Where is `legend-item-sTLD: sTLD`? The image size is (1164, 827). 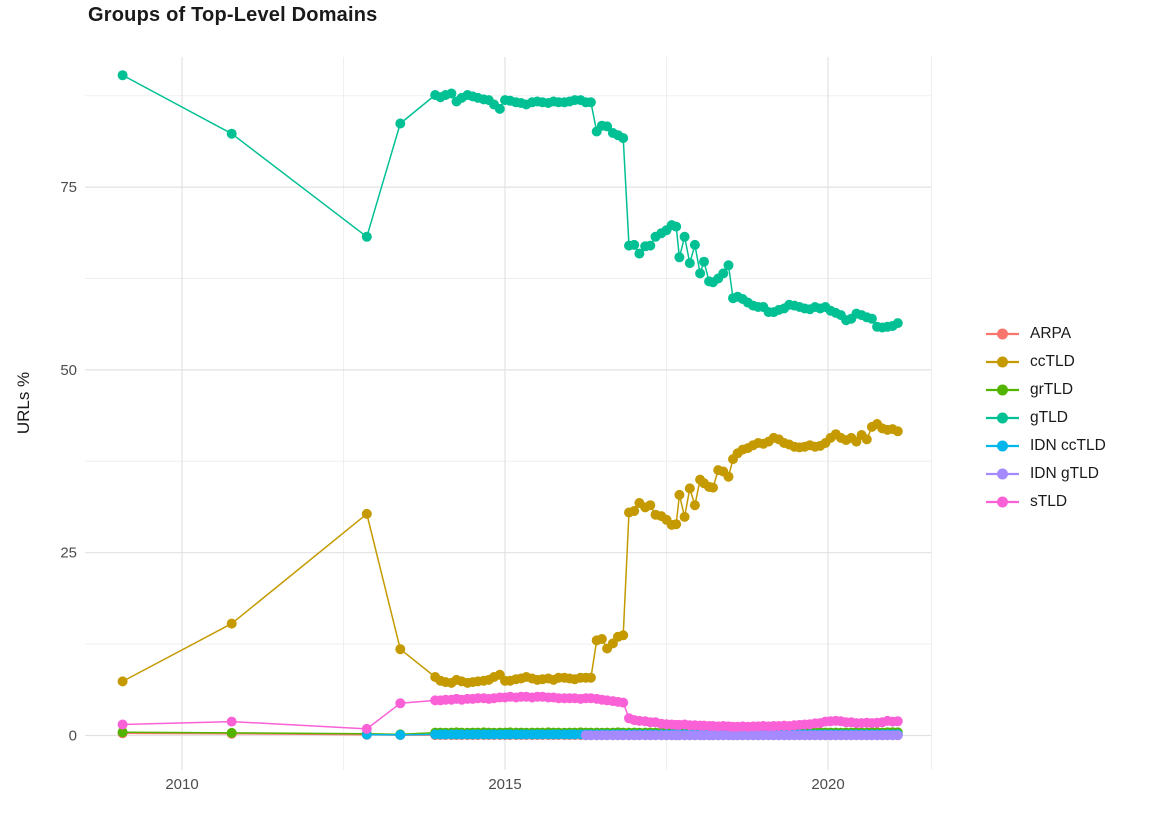 legend-item-sTLD: sTLD is located at coordinates (1046, 502).